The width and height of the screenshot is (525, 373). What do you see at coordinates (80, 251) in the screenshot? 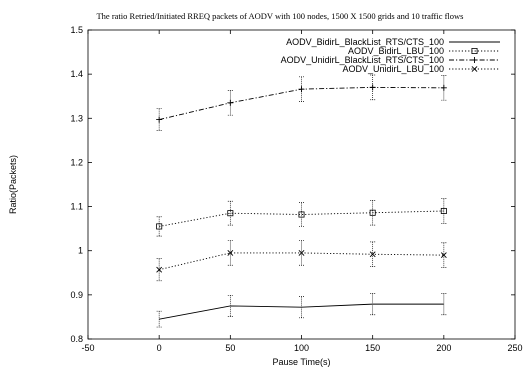
I see `y-tick-label: 1` at bounding box center [80, 251].